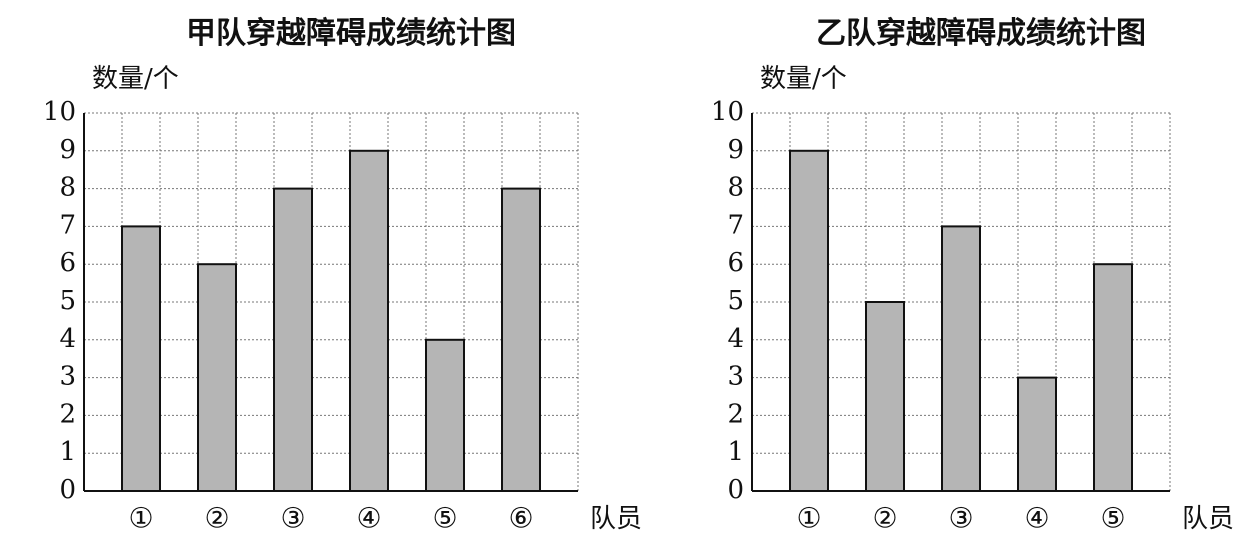  What do you see at coordinates (351, 33) in the screenshot?
I see `chart-title: 甲队穿越障碍成绩统计图` at bounding box center [351, 33].